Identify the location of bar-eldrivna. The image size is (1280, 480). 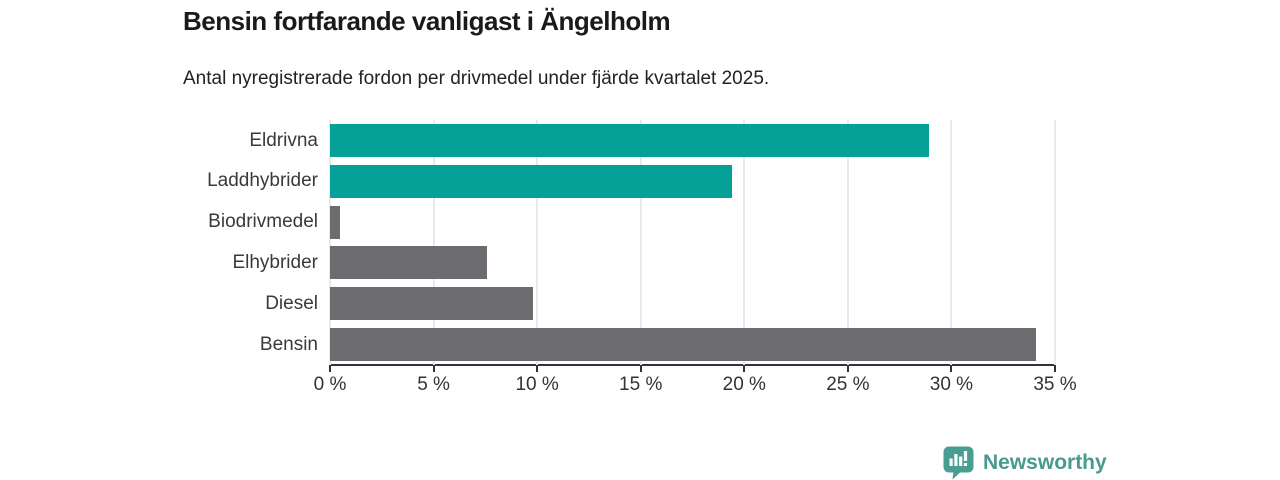
(629, 140).